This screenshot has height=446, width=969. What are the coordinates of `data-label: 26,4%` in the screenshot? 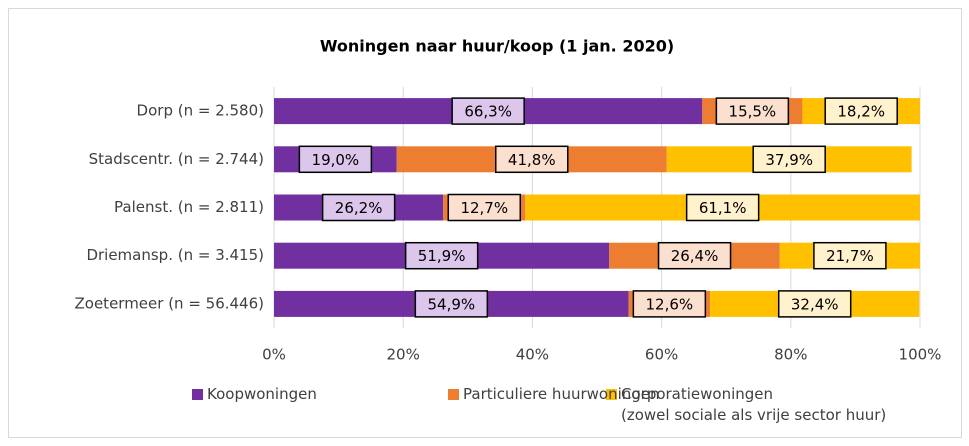 It's located at (695, 256).